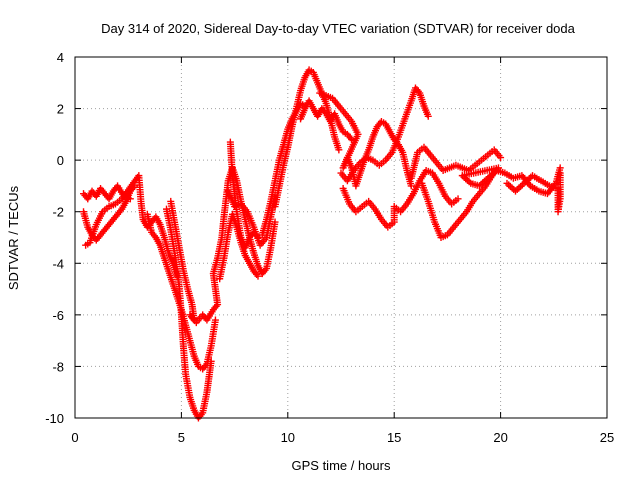  Describe the element at coordinates (58, 263) in the screenshot. I see `y-tick-label: -4` at that location.